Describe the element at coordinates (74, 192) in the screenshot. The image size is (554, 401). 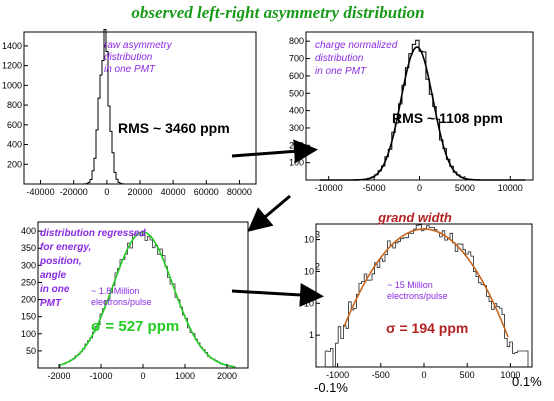
I see `x-tick-label: -20000` at that location.